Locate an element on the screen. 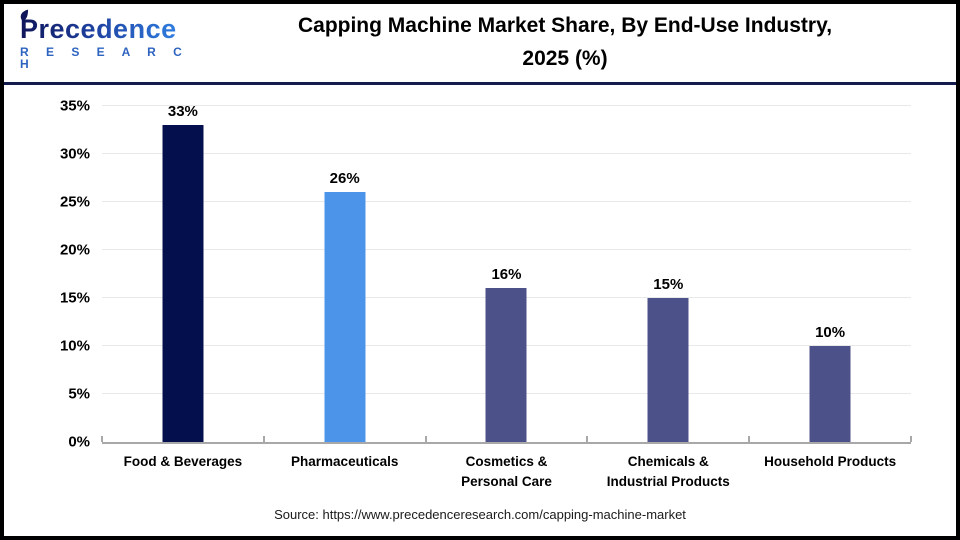 This screenshot has height=540, width=960. y-tick-label: 5% is located at coordinates (79, 394).